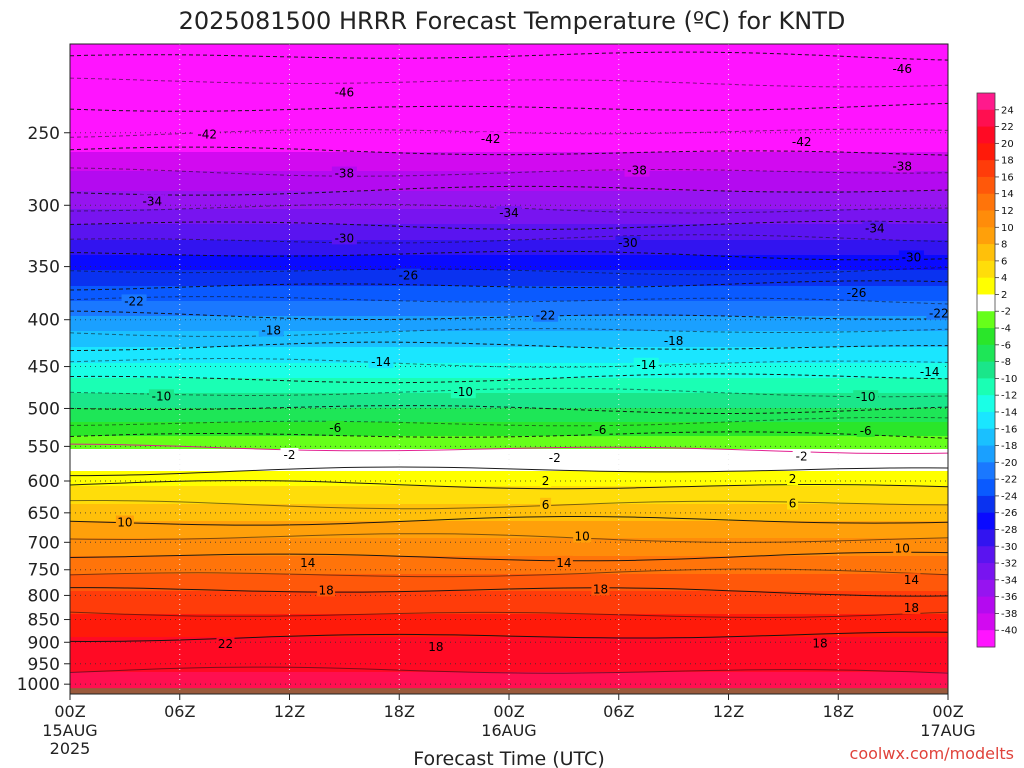 The height and width of the screenshot is (768, 1024). I want to click on colorbar-label: -28, so click(1009, 530).